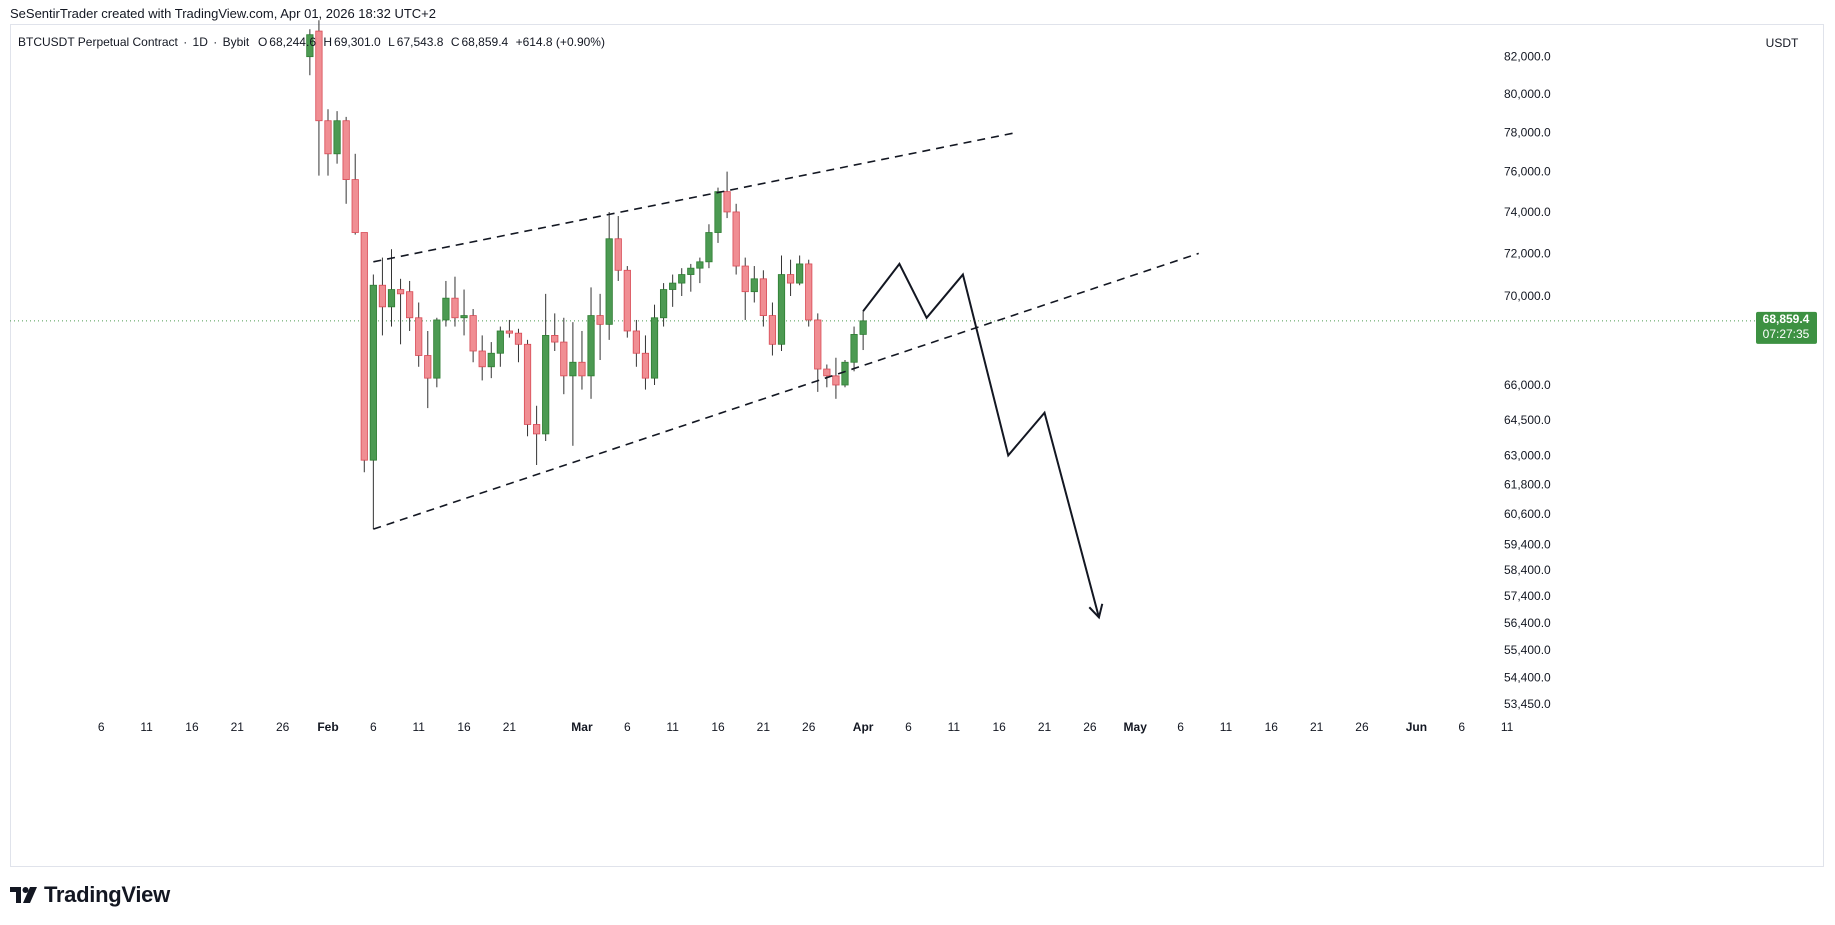 The width and height of the screenshot is (1835, 925). What do you see at coordinates (1507, 727) in the screenshot?
I see `time-tick-label: 11` at bounding box center [1507, 727].